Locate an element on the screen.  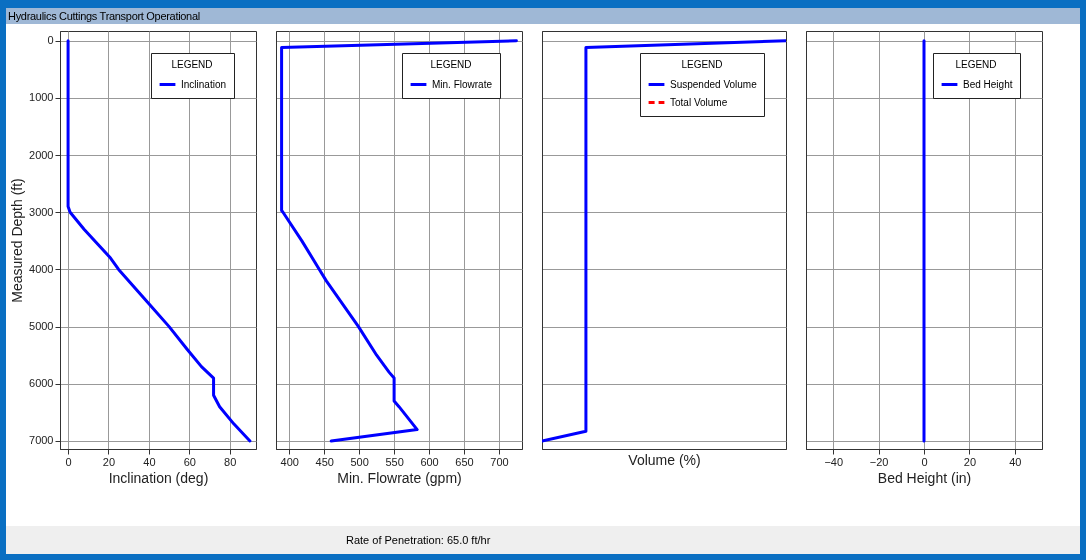
y-tick-label: 4000 is located at coordinates (41, 268).